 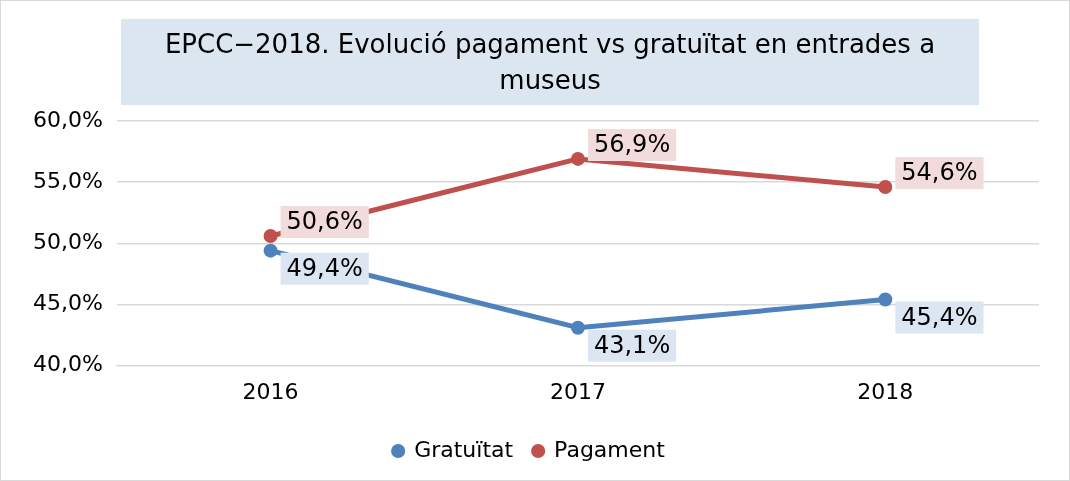 I want to click on x-tick-label: 2018, so click(x=885, y=391).